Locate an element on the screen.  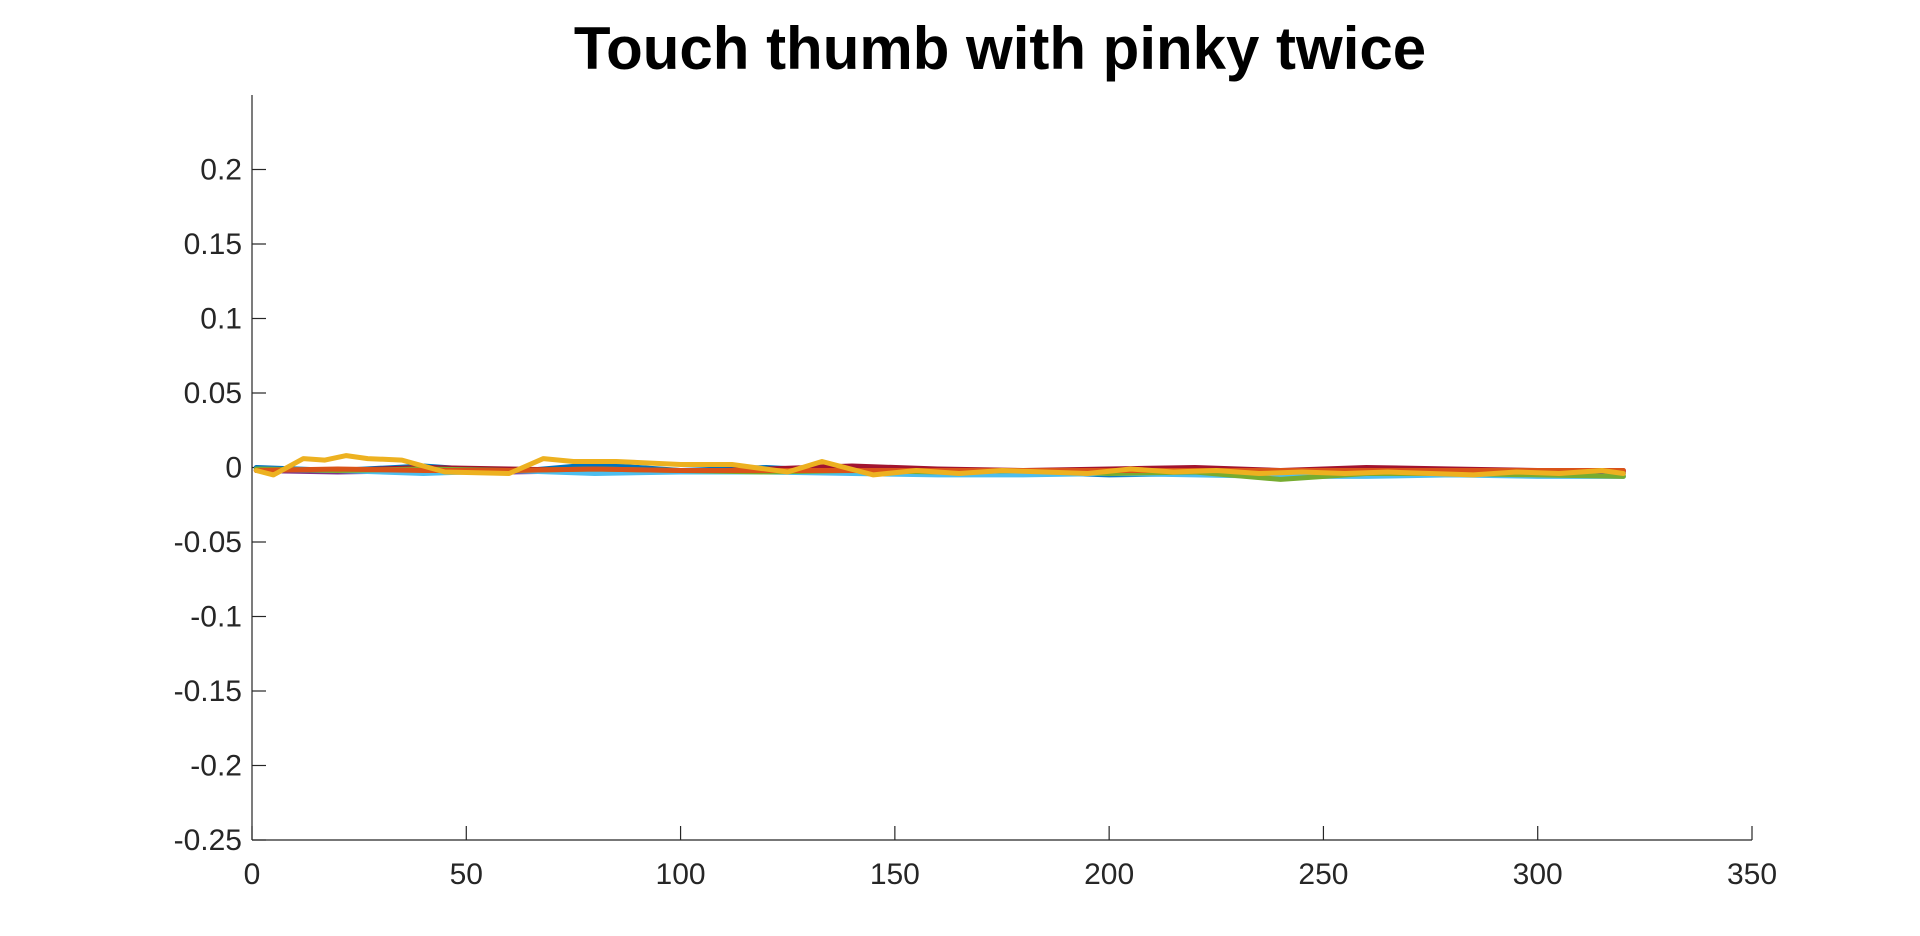
y-tick-label: -0.1 is located at coordinates (216, 617).